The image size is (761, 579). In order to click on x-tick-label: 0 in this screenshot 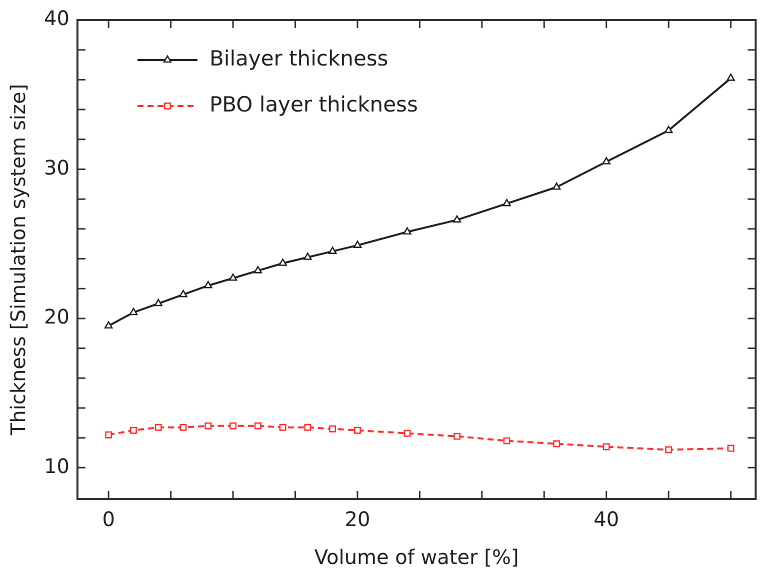, I will do `click(108, 519)`.